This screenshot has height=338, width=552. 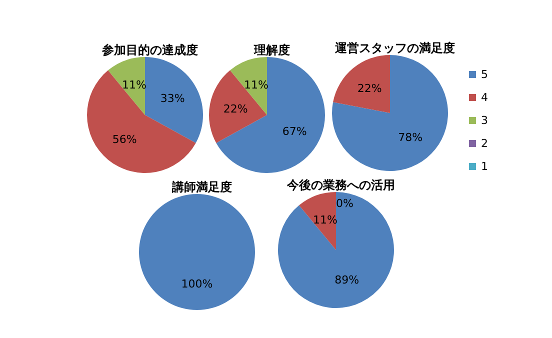 I want to click on data-label: 78%, so click(x=410, y=137).